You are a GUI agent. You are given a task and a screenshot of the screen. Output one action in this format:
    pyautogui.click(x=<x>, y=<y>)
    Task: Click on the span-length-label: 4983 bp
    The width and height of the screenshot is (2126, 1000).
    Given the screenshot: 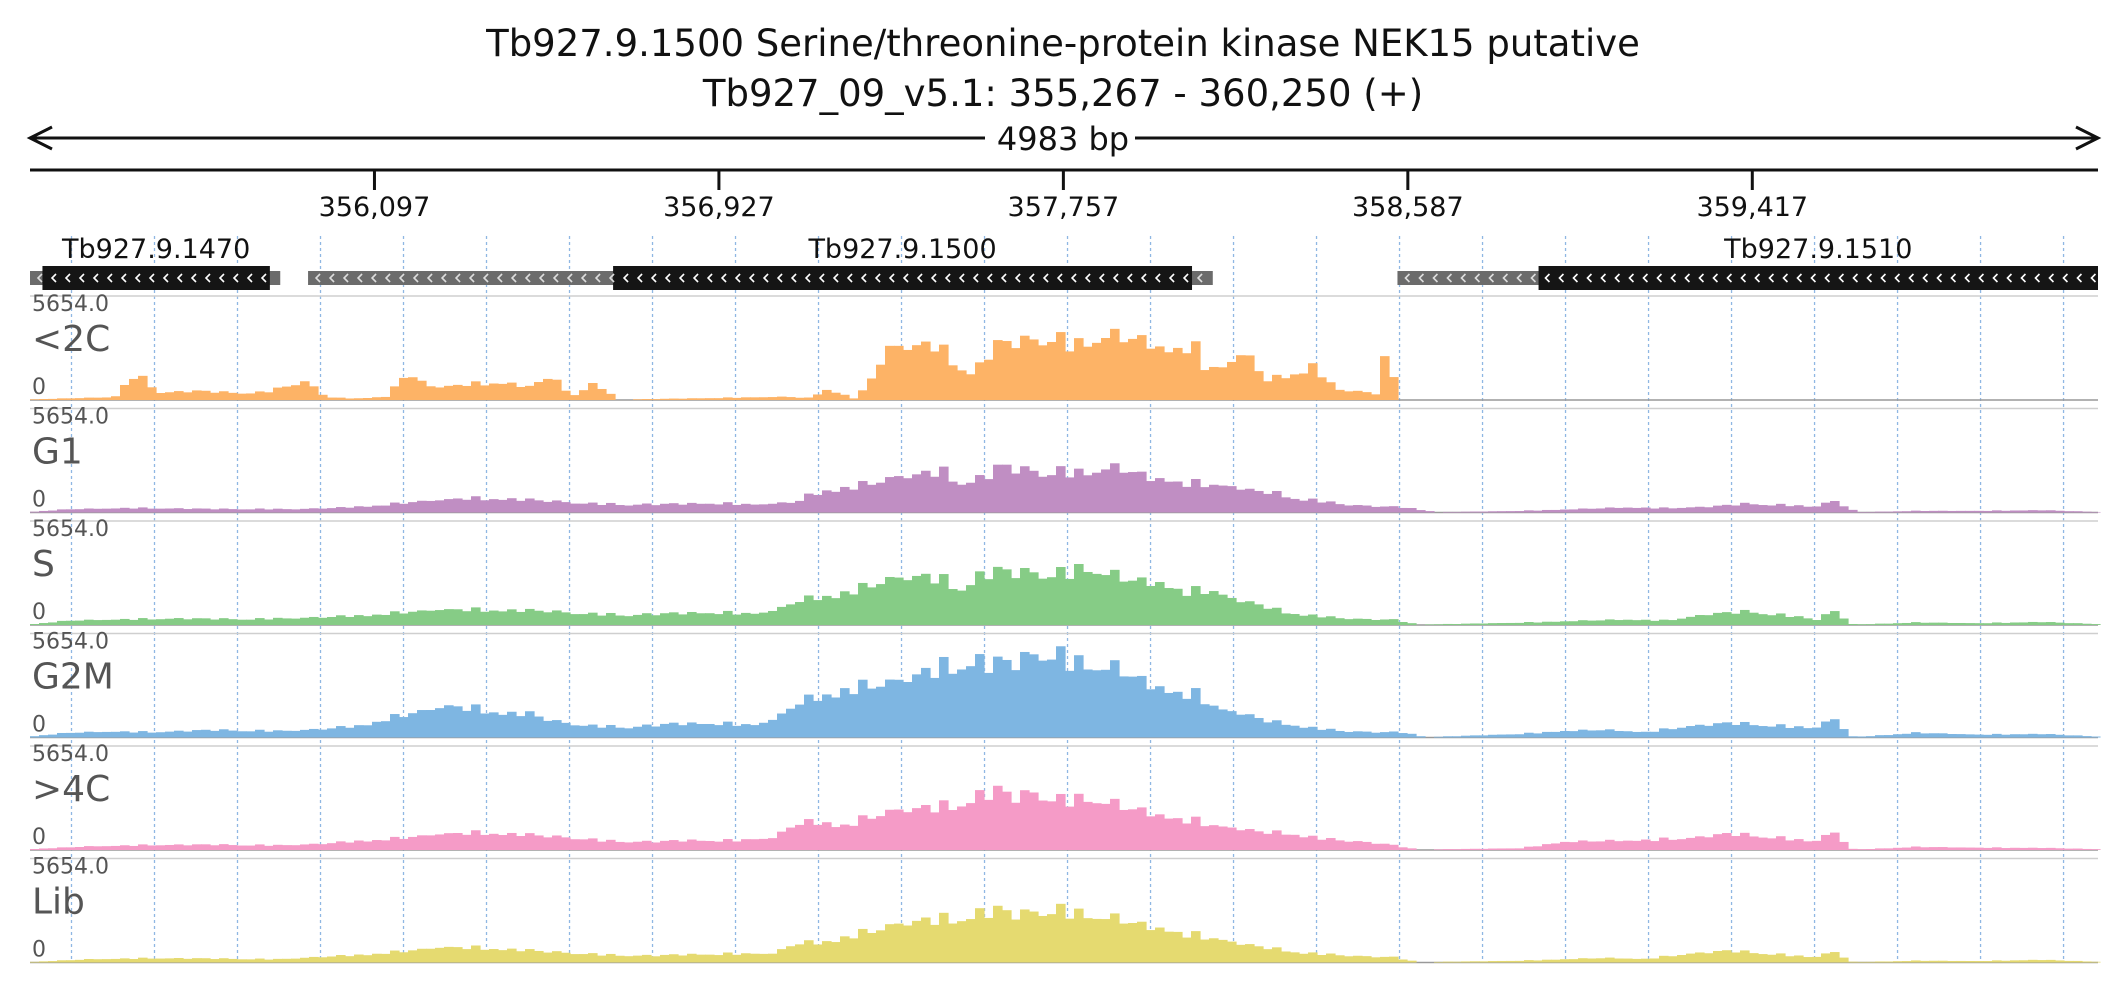 What is the action you would take?
    pyautogui.click(x=1063, y=139)
    